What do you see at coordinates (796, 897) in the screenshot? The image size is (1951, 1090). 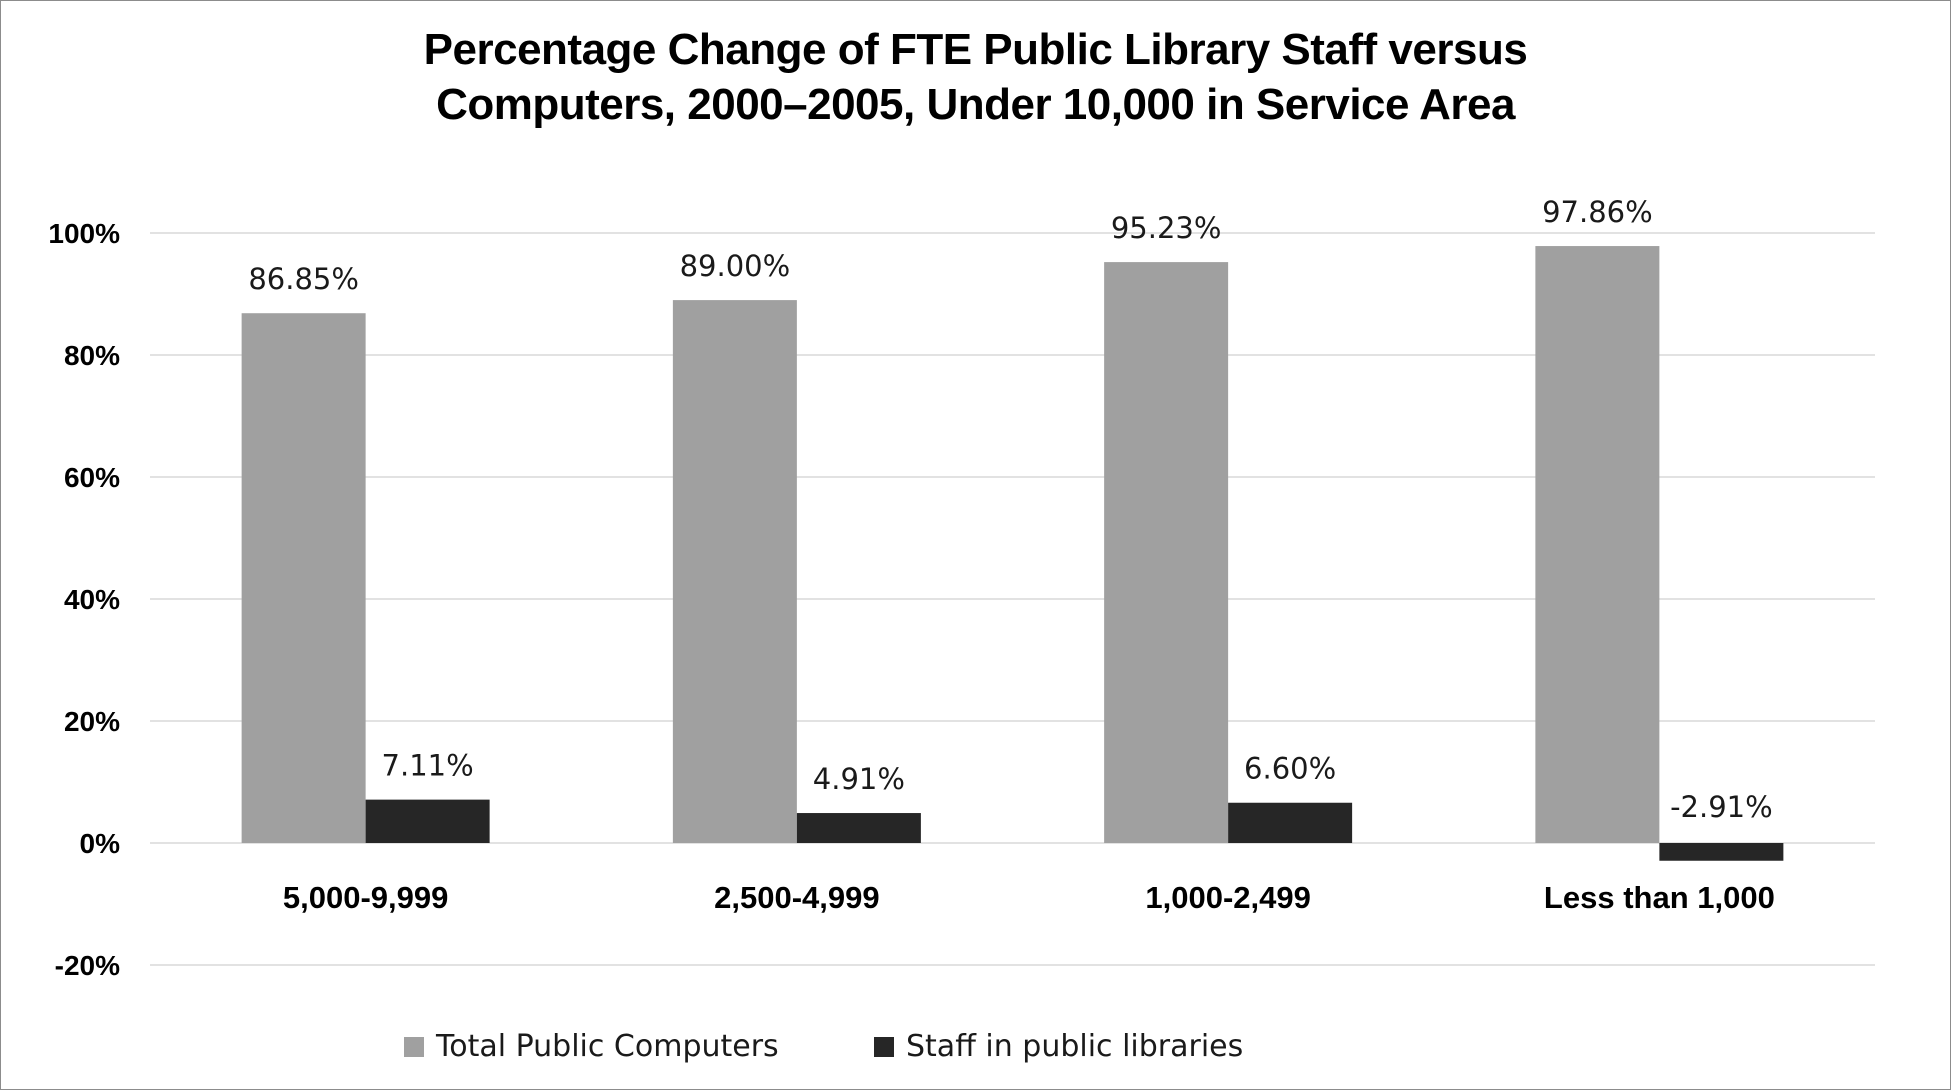 I see `category-label: 2,500-4,999` at bounding box center [796, 897].